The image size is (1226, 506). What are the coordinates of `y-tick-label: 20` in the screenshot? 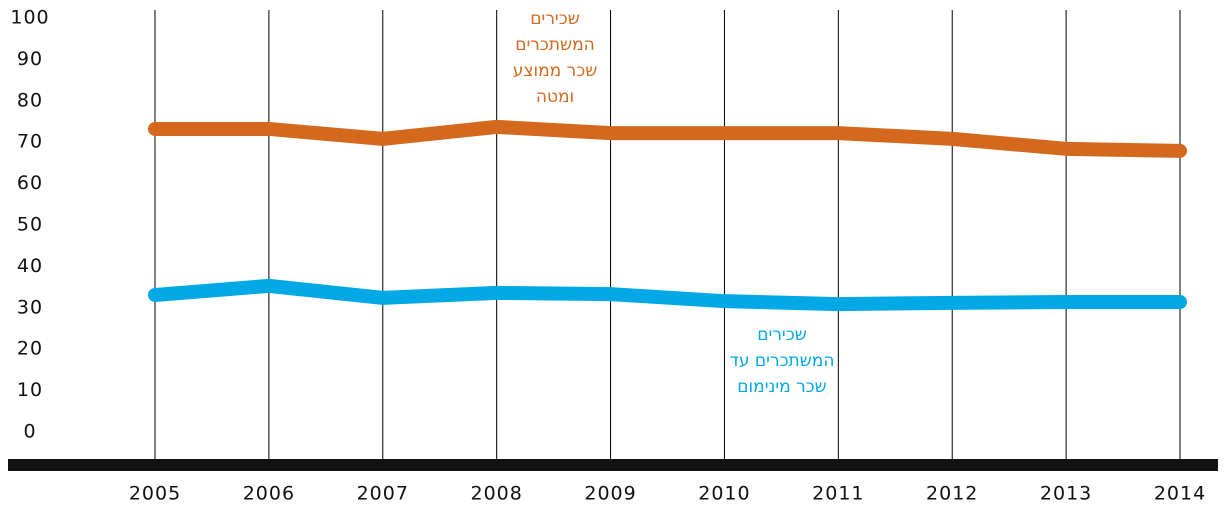 It's located at (30, 349).